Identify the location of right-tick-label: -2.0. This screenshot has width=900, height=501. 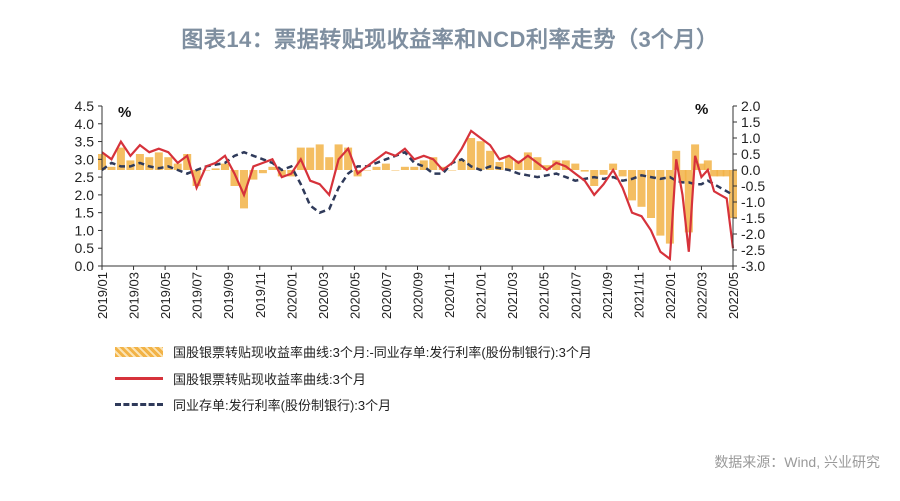
(753, 234).